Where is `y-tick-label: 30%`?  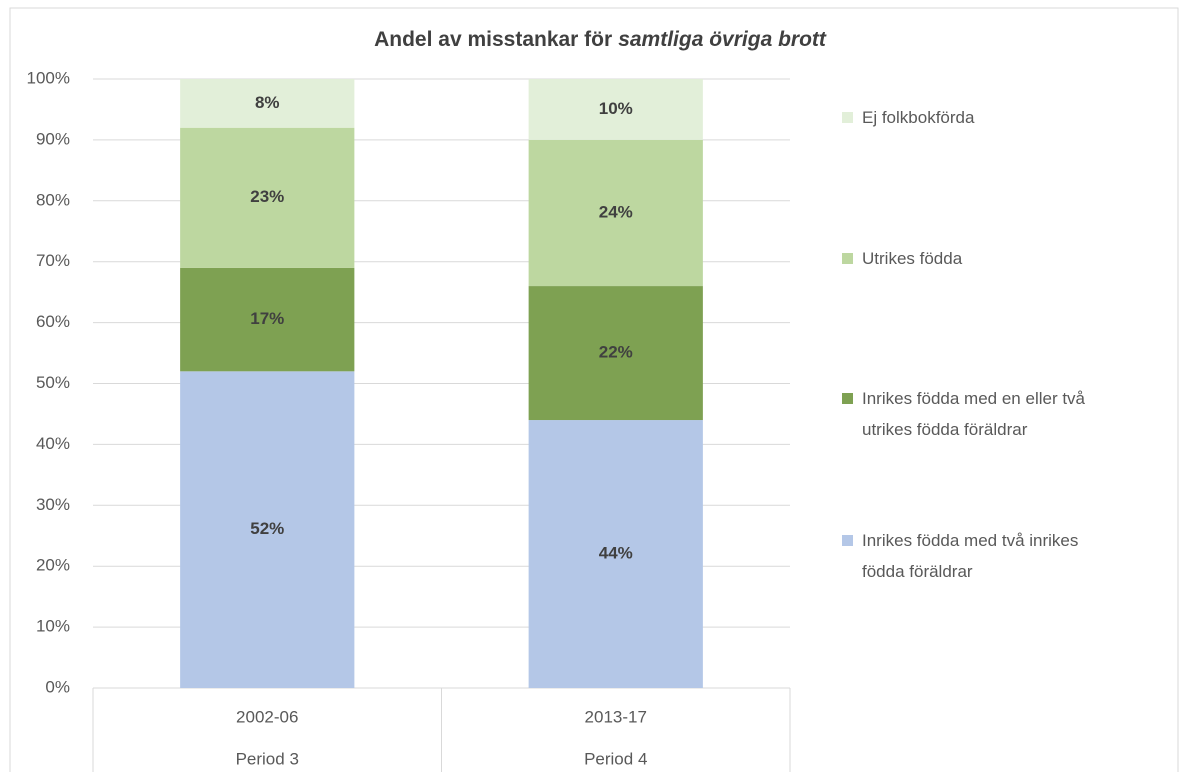
y-tick-label: 30% is located at coordinates (53, 504).